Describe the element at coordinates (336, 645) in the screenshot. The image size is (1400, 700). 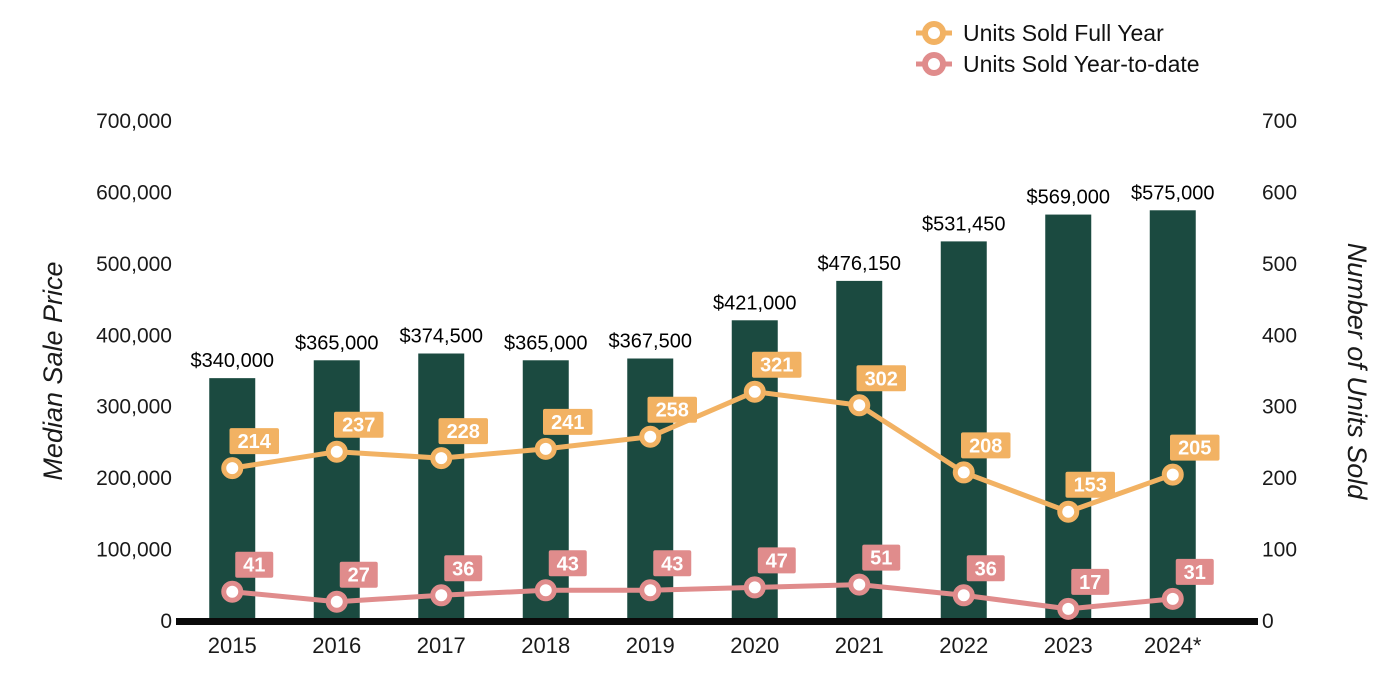
I see `x-axis-label: 2016` at that location.